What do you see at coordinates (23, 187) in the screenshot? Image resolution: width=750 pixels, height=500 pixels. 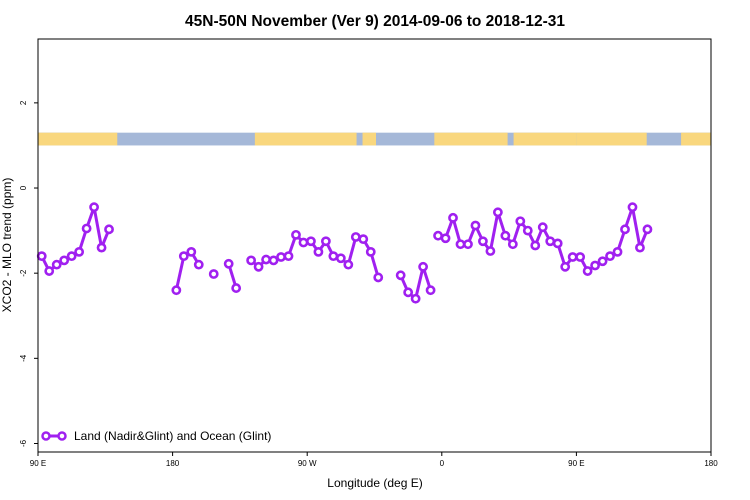 I see `y-tick-label: 0` at bounding box center [23, 187].